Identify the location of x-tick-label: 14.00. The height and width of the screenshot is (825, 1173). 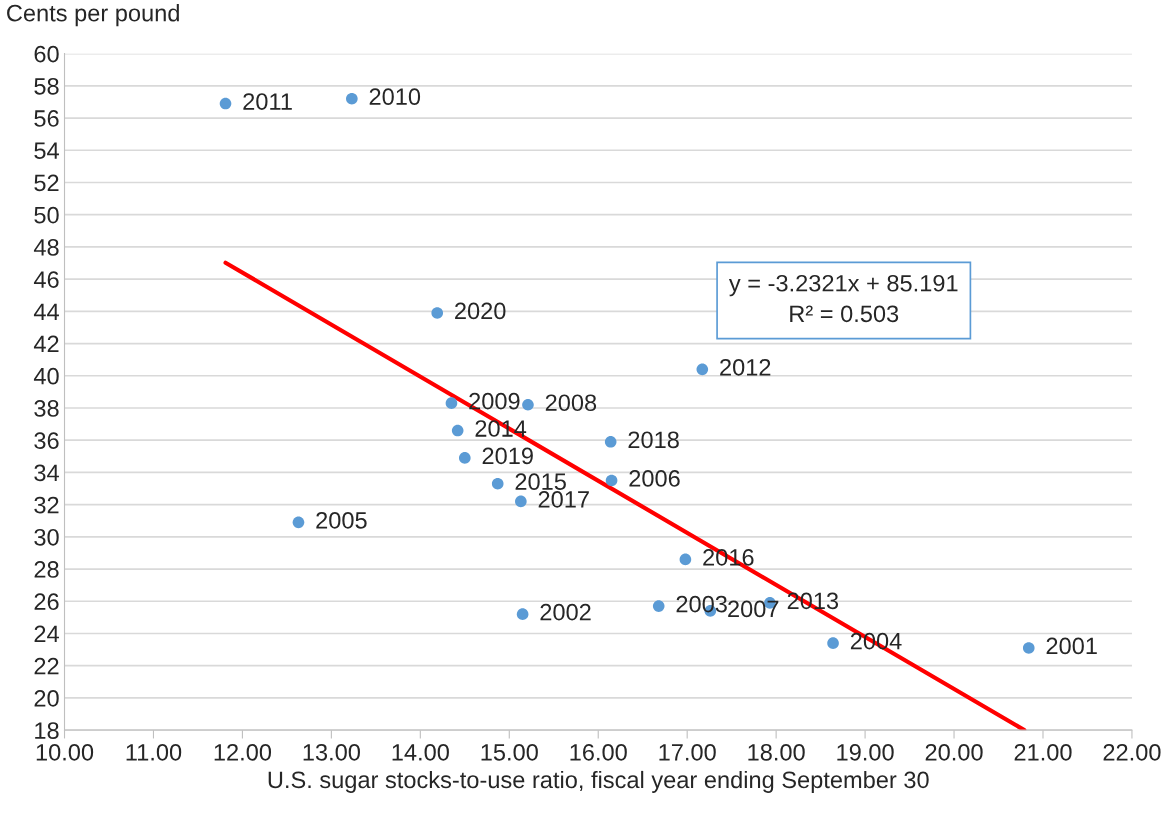
(420, 752).